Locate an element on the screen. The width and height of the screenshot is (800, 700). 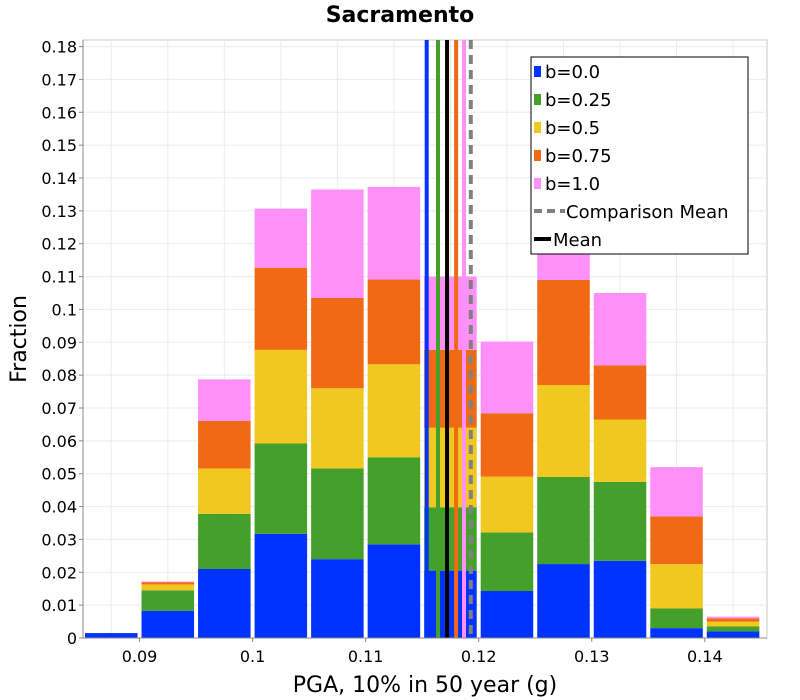
legend-label: Comparison Mean is located at coordinates (647, 212).